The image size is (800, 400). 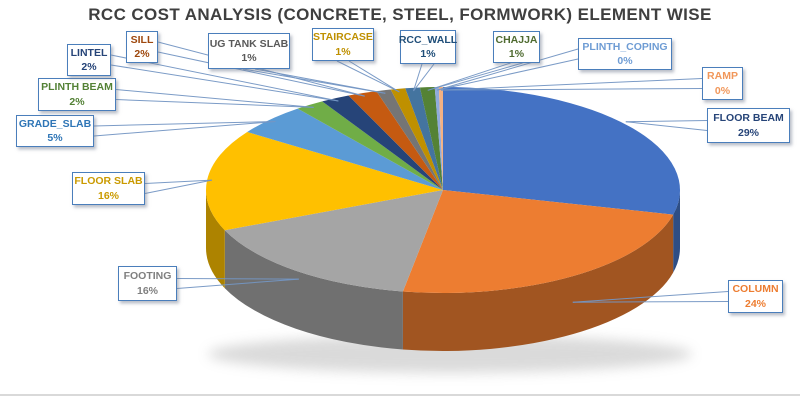 I want to click on callout-plinth-beam: PLINTH BEAM 2%, so click(x=77, y=94).